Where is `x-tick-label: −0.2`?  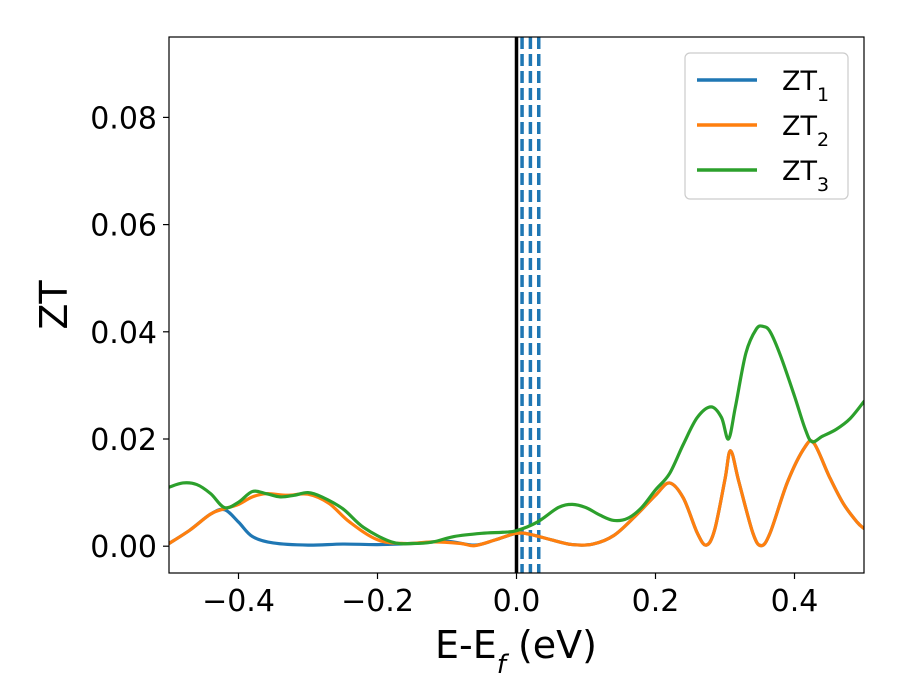
x-tick-label: −0.2 is located at coordinates (377, 601).